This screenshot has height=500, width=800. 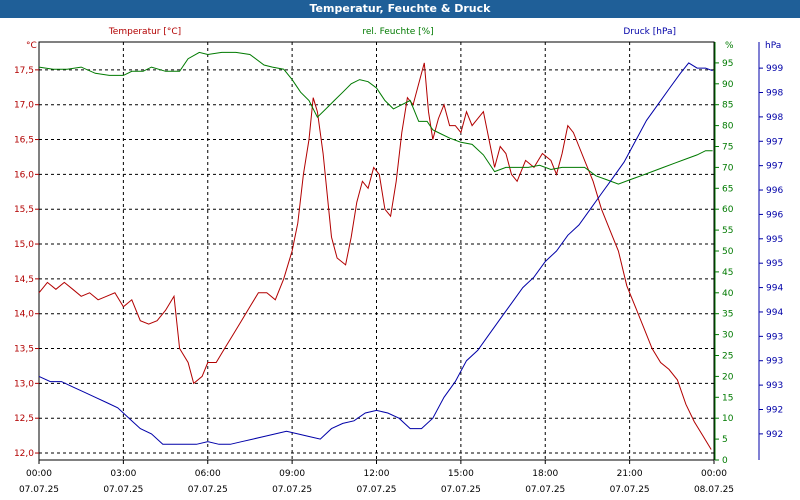 I want to click on hum-unit-label: %, so click(x=729, y=46).